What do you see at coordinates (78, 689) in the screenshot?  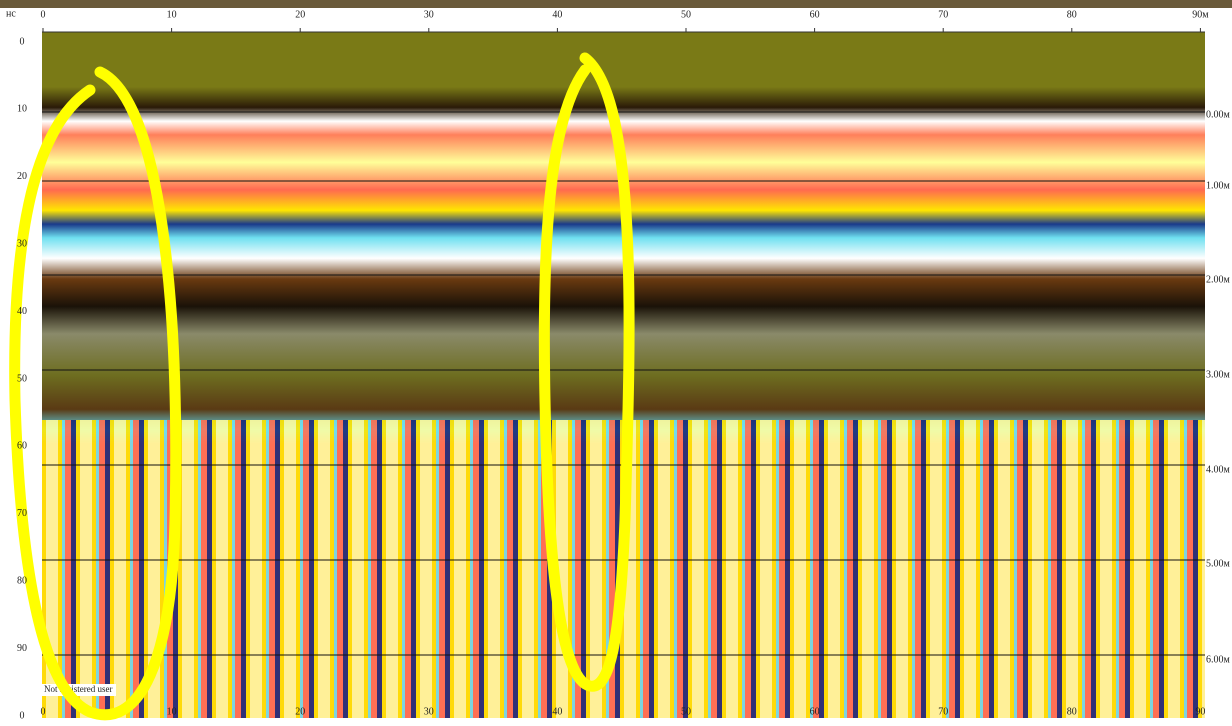 I see `watermark: Not registered user` at bounding box center [78, 689].